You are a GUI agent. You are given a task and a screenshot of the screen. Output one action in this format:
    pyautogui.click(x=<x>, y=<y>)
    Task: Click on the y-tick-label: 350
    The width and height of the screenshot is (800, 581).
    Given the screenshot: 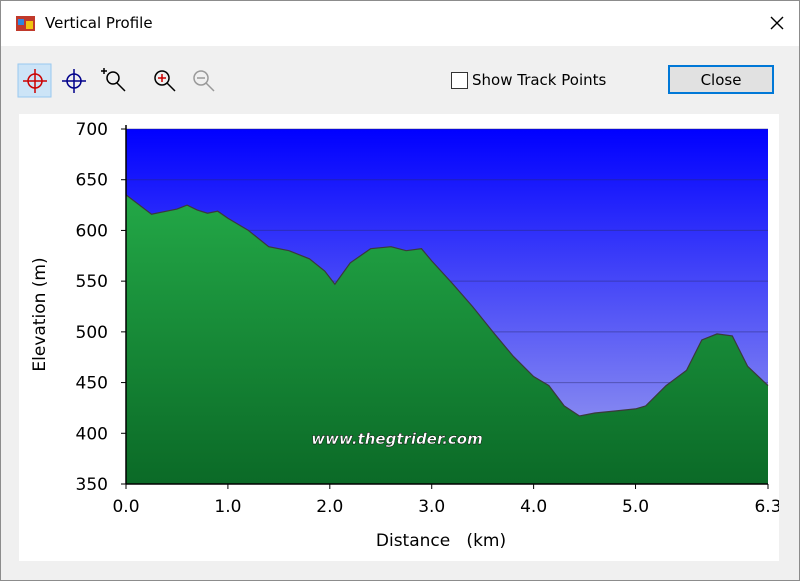 What is the action you would take?
    pyautogui.click(x=92, y=485)
    